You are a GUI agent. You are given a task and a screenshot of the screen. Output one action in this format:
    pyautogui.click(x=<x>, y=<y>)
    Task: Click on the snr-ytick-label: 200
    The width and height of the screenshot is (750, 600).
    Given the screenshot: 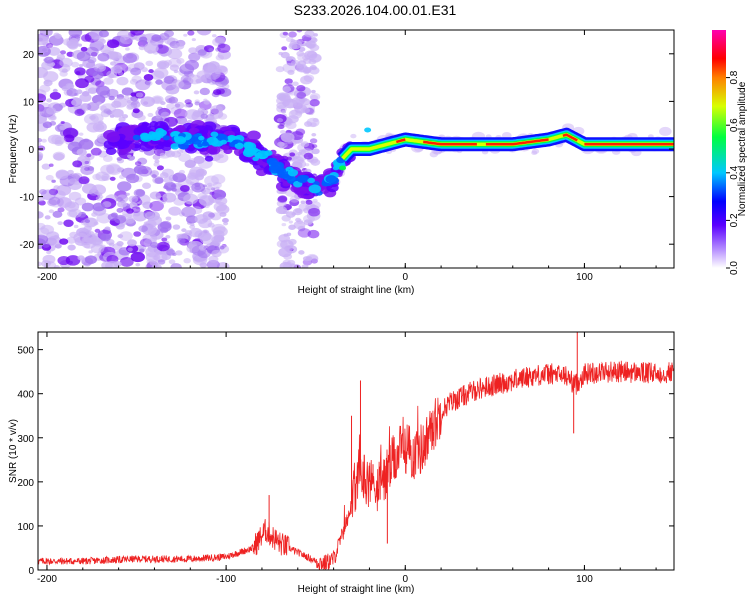 What is the action you would take?
    pyautogui.click(x=25, y=483)
    